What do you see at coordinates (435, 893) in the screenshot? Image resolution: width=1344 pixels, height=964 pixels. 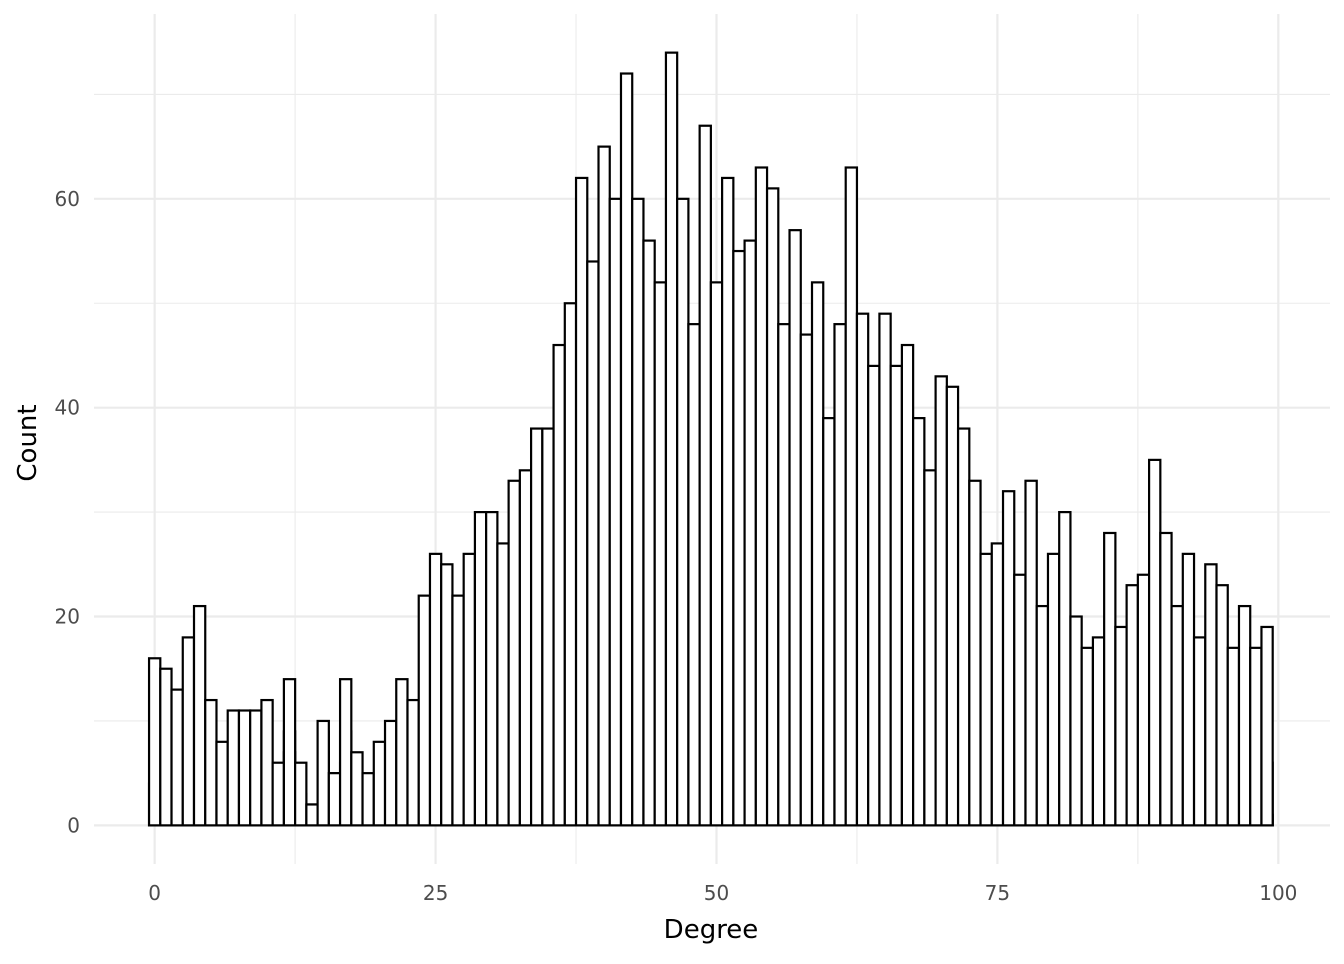 I see `x-tick-label: 25` at bounding box center [435, 893].